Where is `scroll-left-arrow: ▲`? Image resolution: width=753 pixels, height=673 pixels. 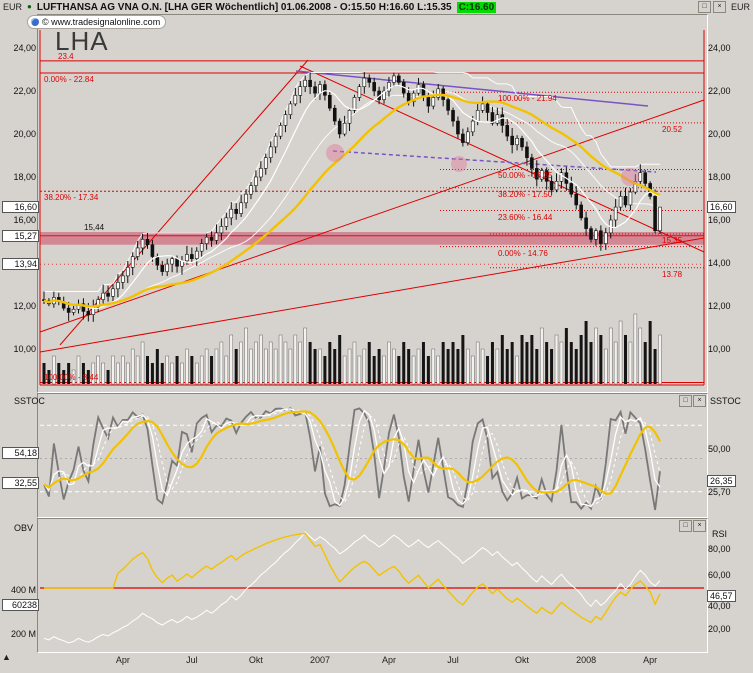
scroll-left-arrow: ▲ is located at coordinates (6, 657).